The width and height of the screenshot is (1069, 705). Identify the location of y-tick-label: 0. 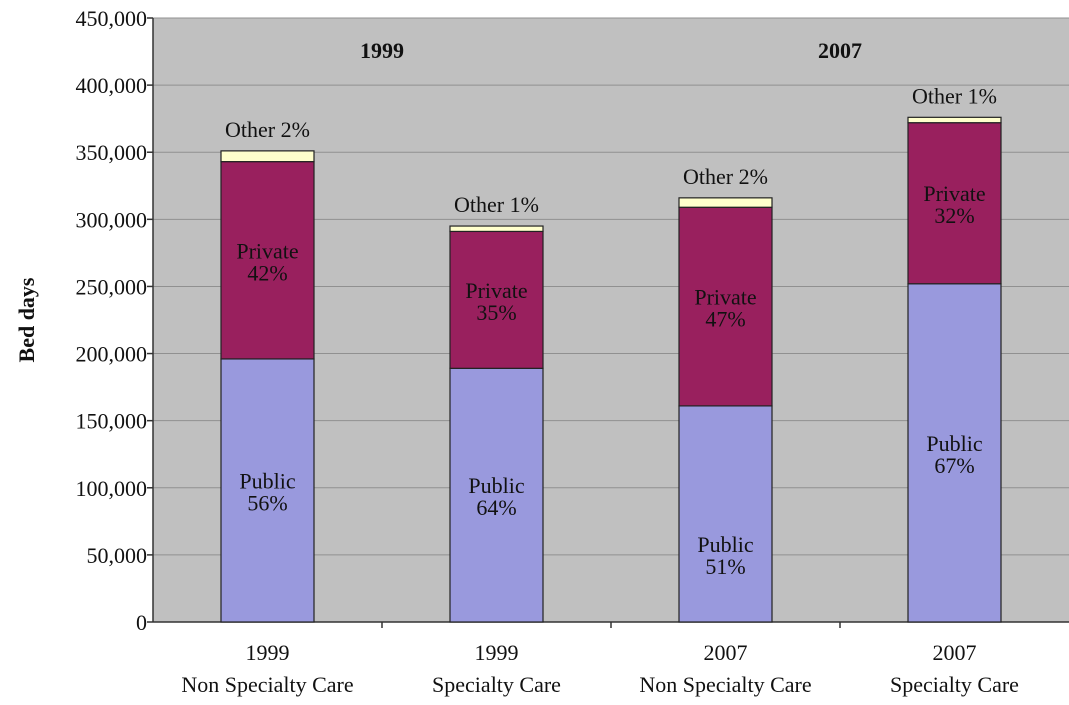
(141, 622).